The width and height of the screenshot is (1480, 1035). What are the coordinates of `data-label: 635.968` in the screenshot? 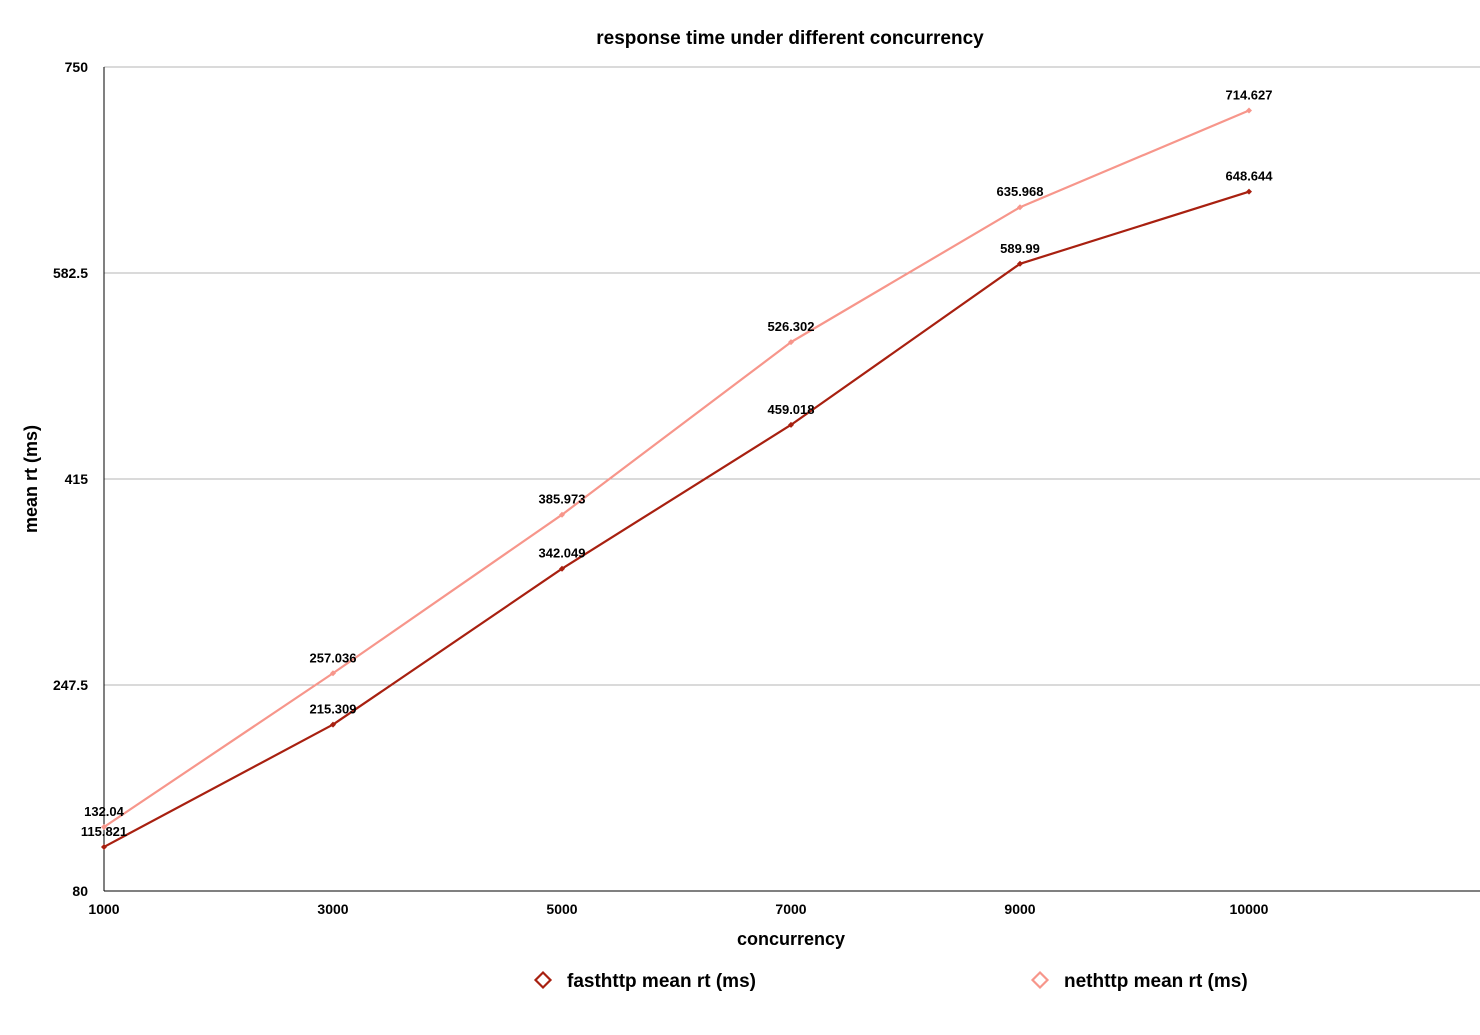 It's located at (1020, 191).